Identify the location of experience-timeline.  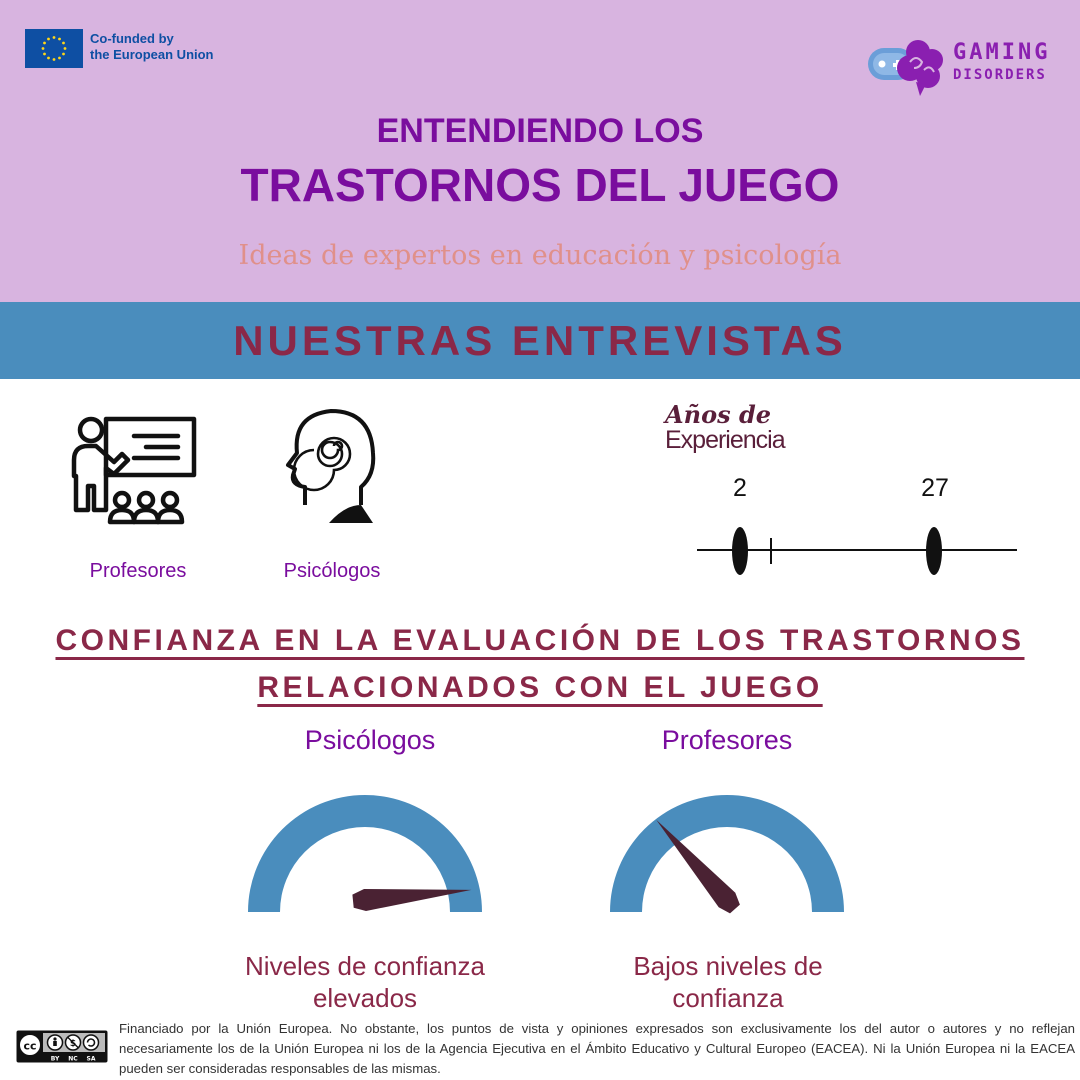
(857, 551).